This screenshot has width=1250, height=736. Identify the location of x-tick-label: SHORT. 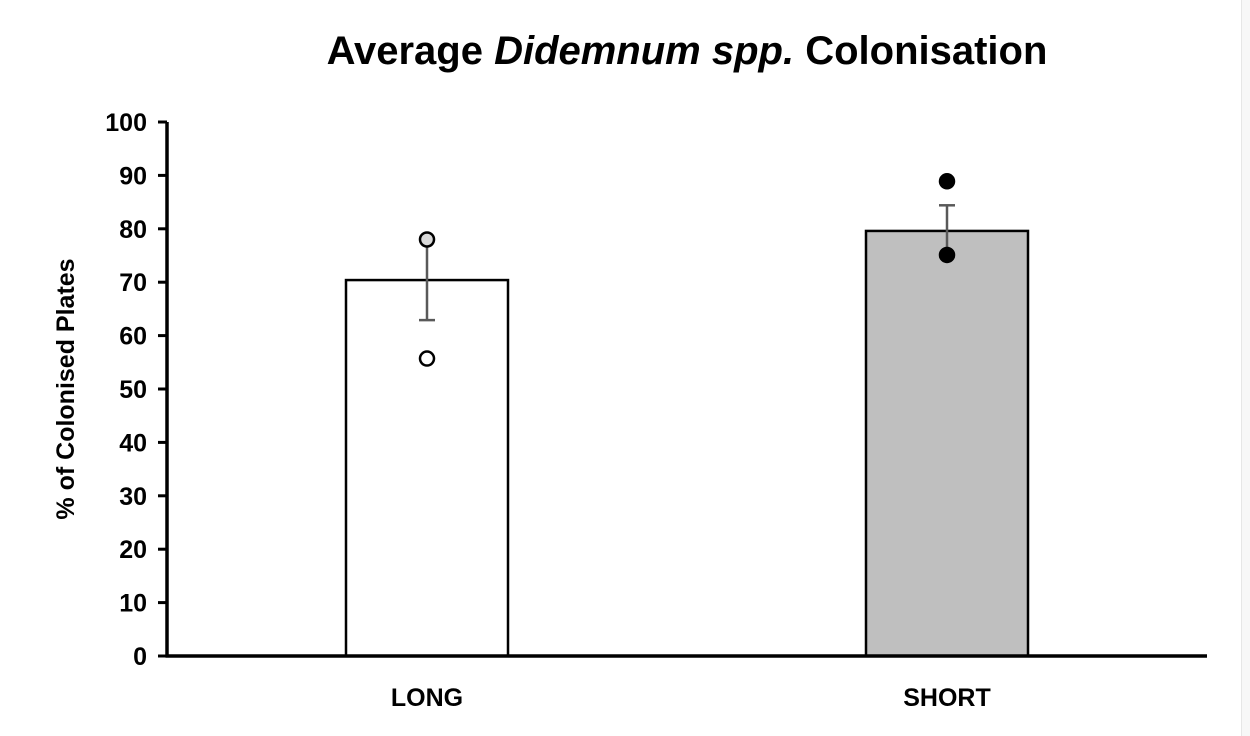
(947, 698).